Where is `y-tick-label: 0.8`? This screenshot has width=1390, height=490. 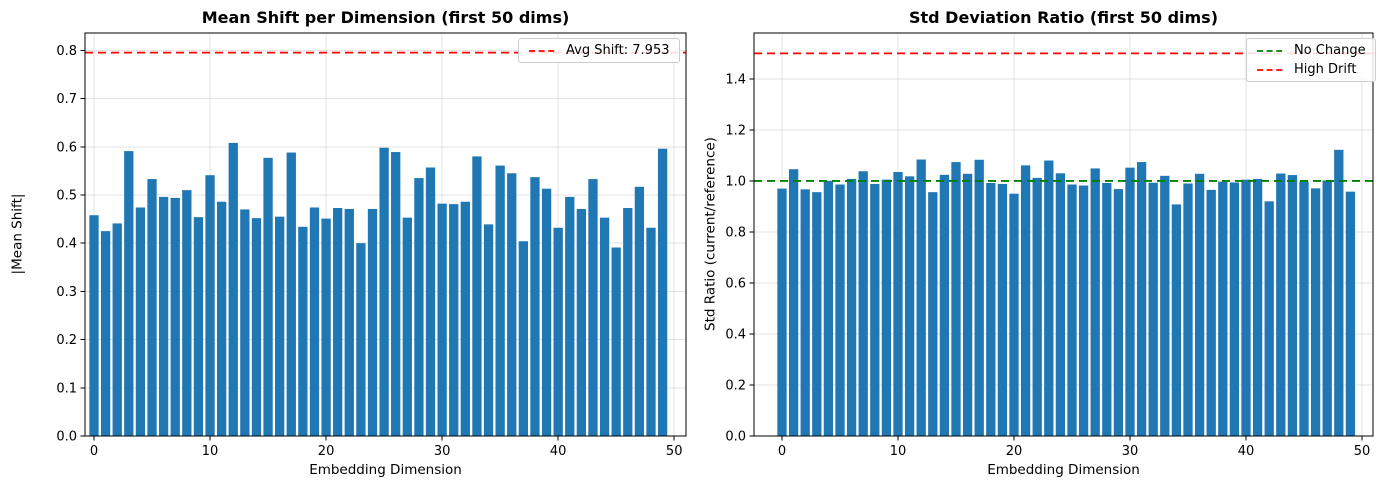 y-tick-label: 0.8 is located at coordinates (66, 51).